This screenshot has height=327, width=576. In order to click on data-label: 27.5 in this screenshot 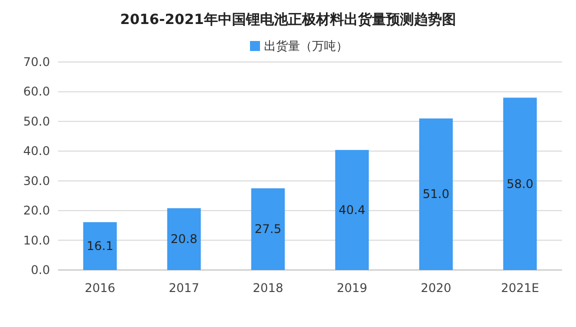, I will do `click(268, 229)`.